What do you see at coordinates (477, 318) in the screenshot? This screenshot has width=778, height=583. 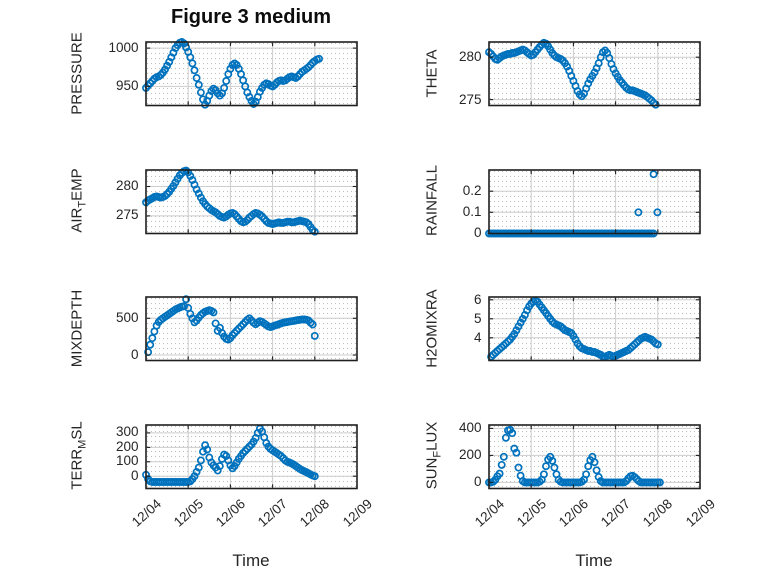 I see `y-tick-label: 5` at bounding box center [477, 318].